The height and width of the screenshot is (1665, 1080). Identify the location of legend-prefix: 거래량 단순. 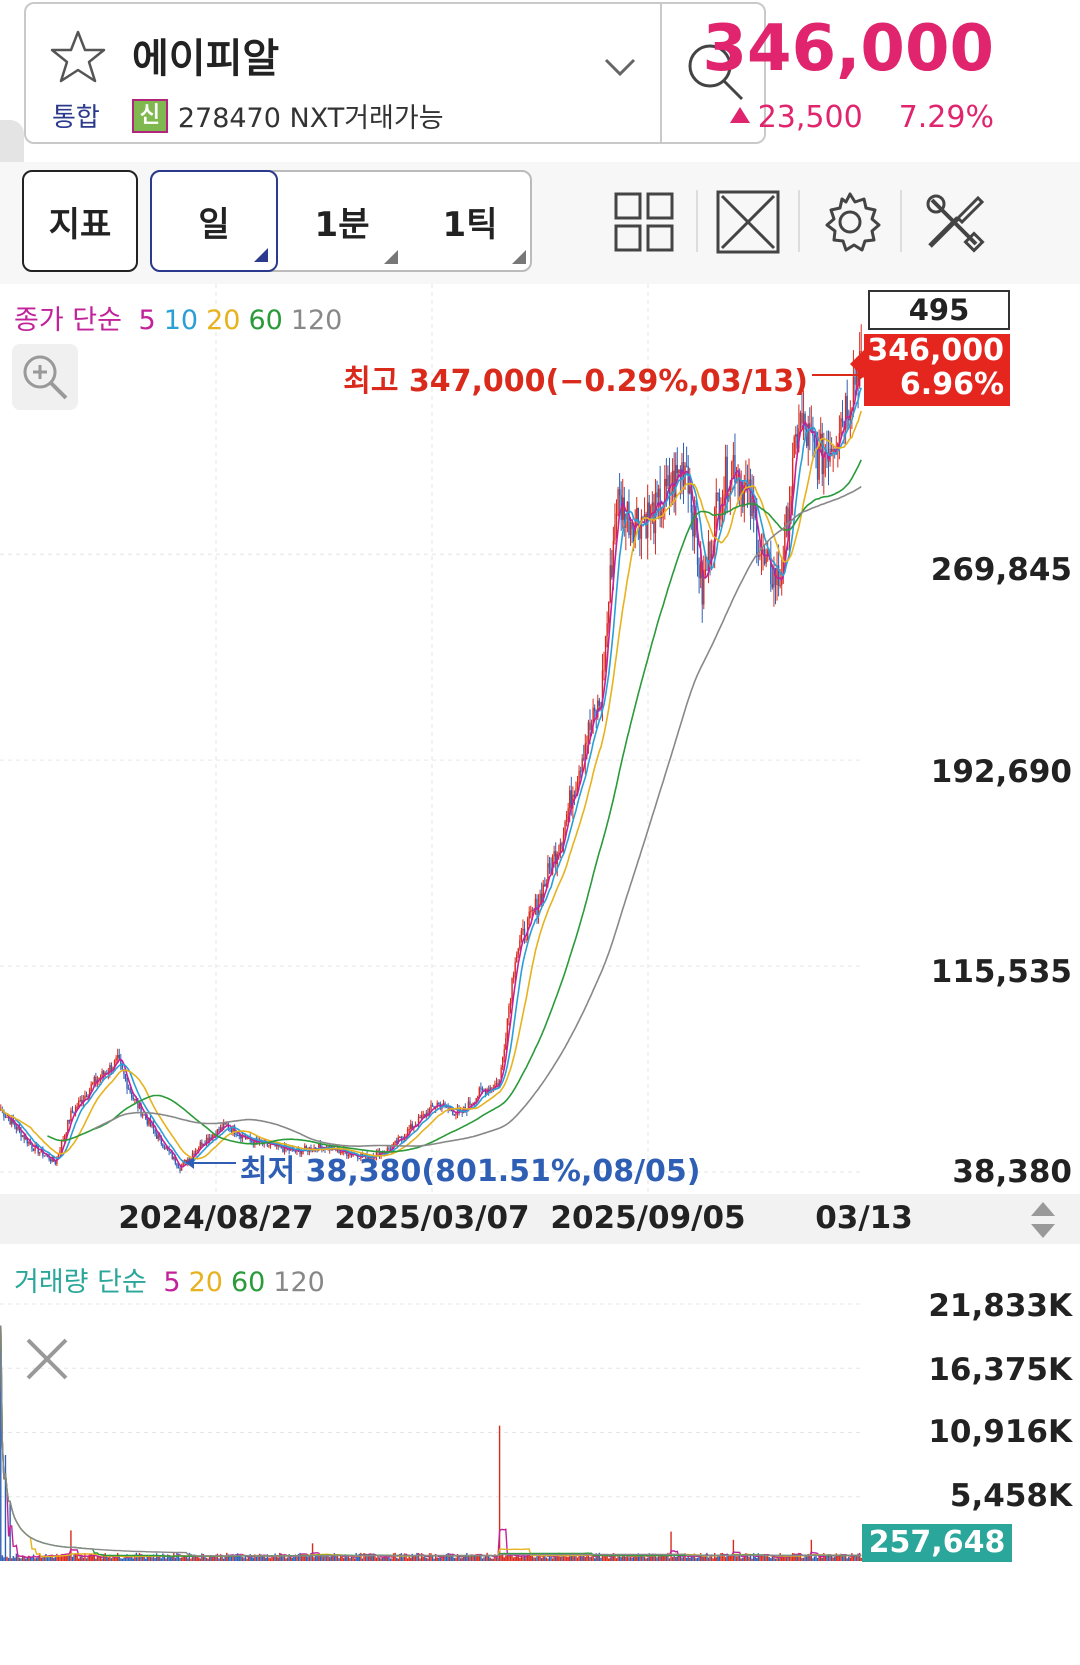
(80, 1282).